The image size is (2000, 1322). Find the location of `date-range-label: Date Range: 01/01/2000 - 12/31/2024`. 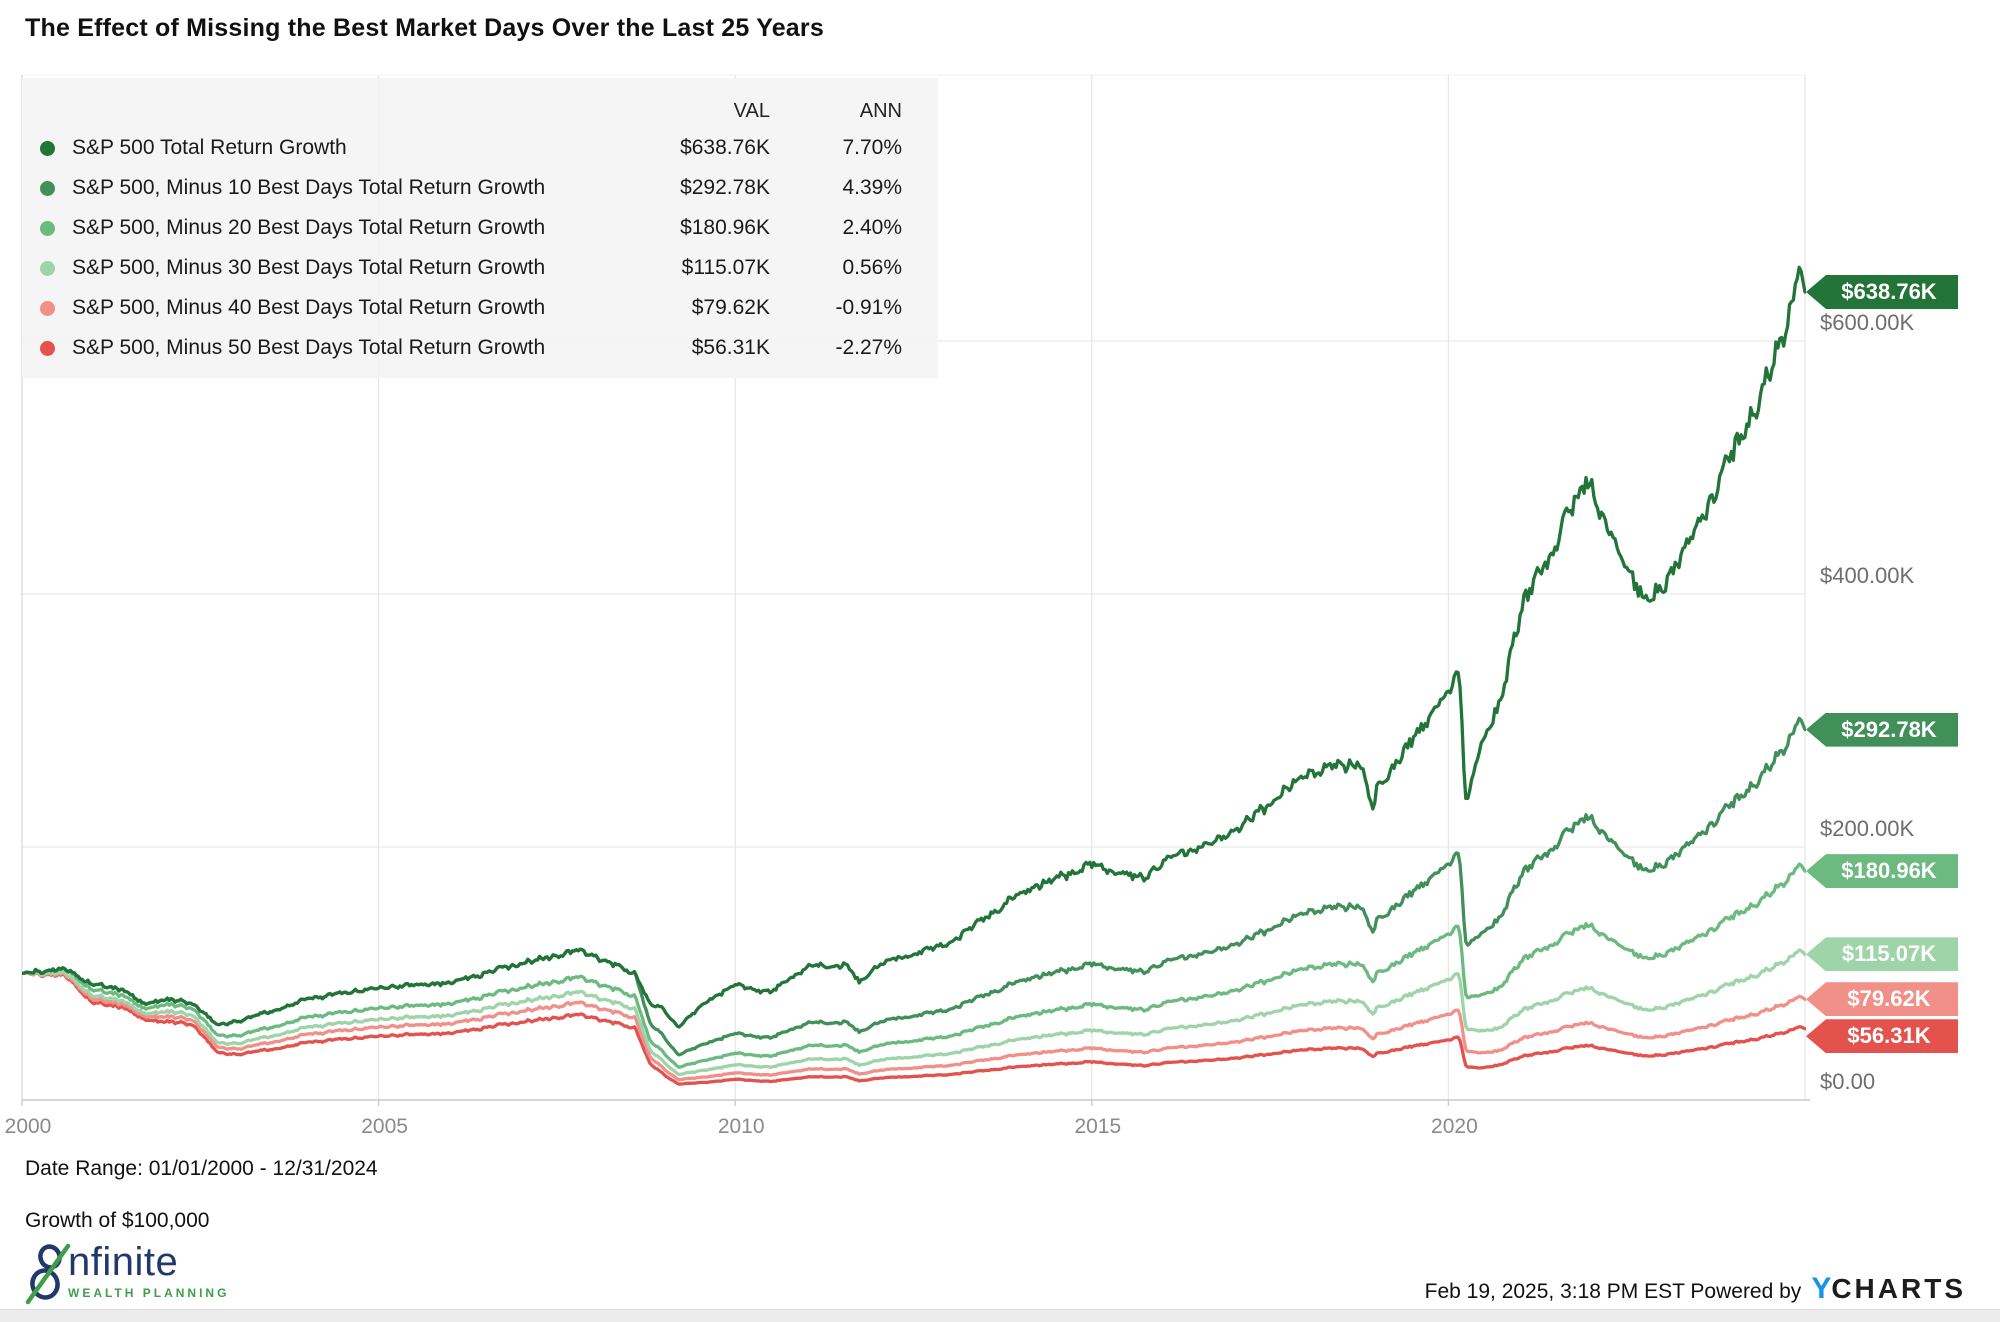

date-range-label: Date Range: 01/01/2000 - 12/31/2024 is located at coordinates (201, 1168).